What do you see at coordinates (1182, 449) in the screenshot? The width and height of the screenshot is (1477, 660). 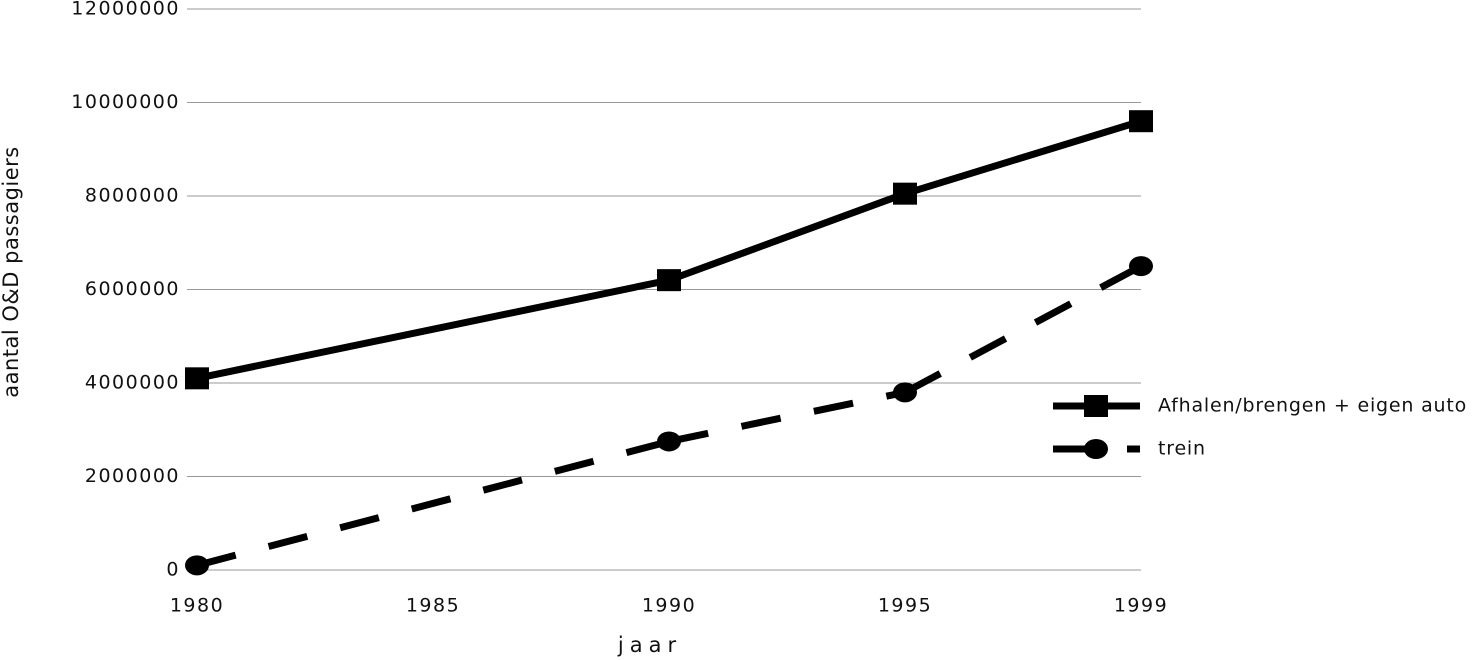 I see `legend-label: trein` at bounding box center [1182, 449].